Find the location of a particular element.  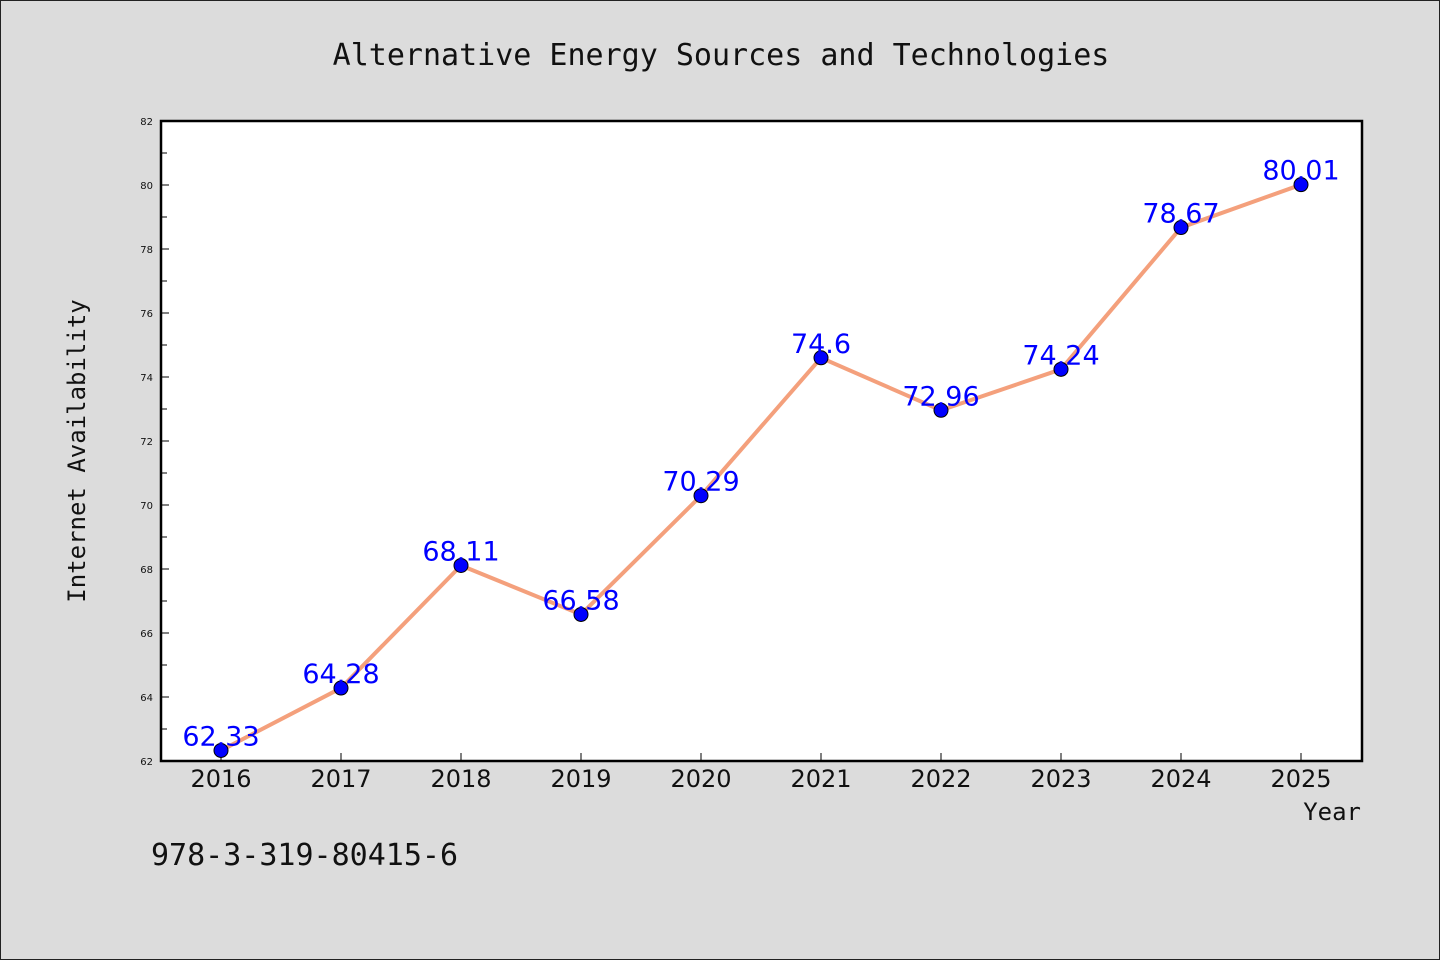

y-tick-label: 82 is located at coordinates (146, 122).